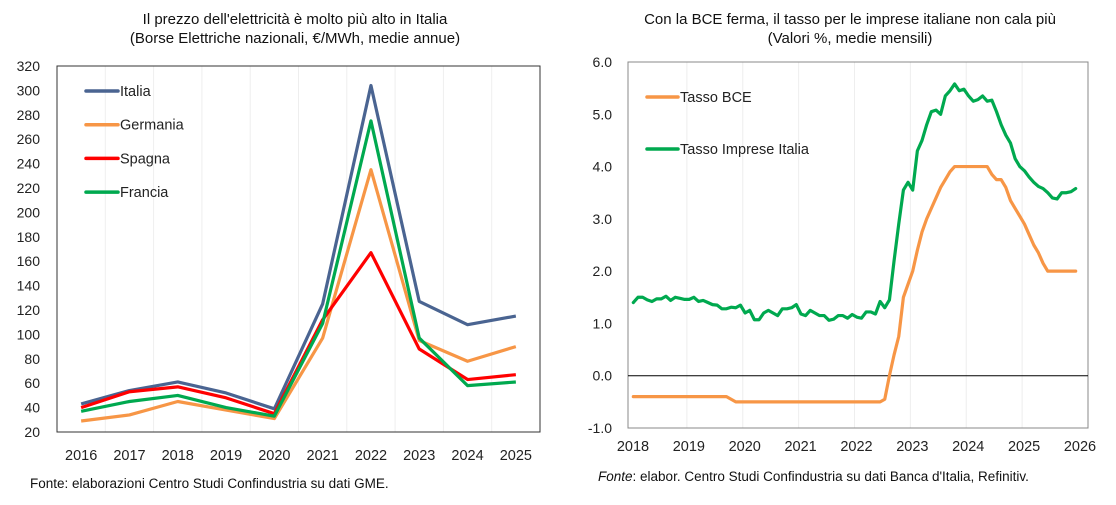 The image size is (1116, 505). I want to click on legend-label: Francia, so click(144, 193).